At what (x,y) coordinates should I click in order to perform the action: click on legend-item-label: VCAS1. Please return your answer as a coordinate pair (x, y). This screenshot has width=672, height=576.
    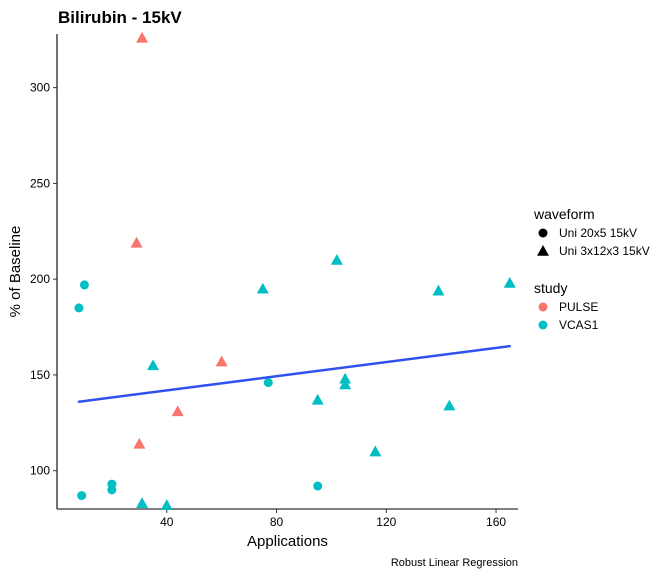
    Looking at the image, I should click on (579, 325).